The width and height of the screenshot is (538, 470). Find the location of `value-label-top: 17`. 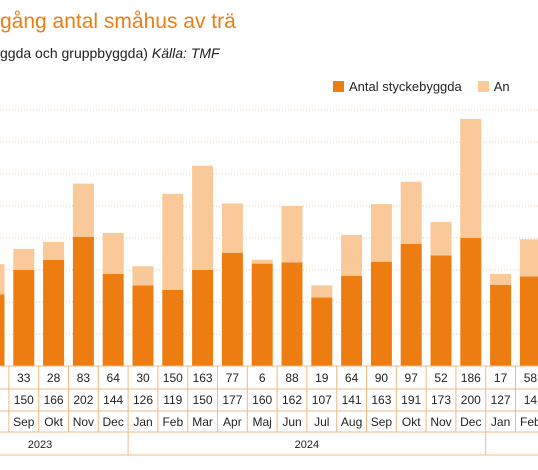

value-label-top: 17 is located at coordinates (501, 378).